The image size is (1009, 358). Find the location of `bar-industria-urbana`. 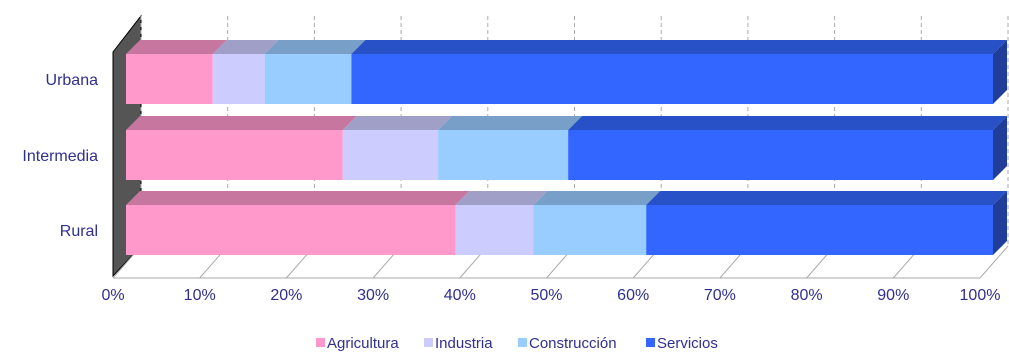

bar-industria-urbana is located at coordinates (238, 79).